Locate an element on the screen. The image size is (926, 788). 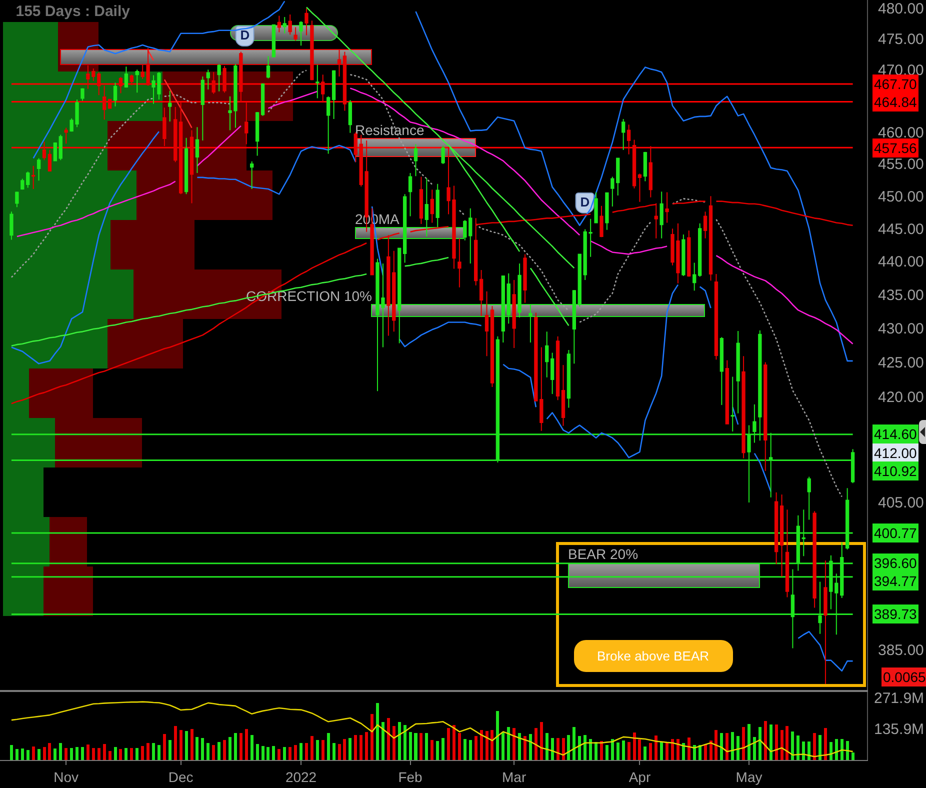
y-tick-label: 430.00 is located at coordinates (901, 329).